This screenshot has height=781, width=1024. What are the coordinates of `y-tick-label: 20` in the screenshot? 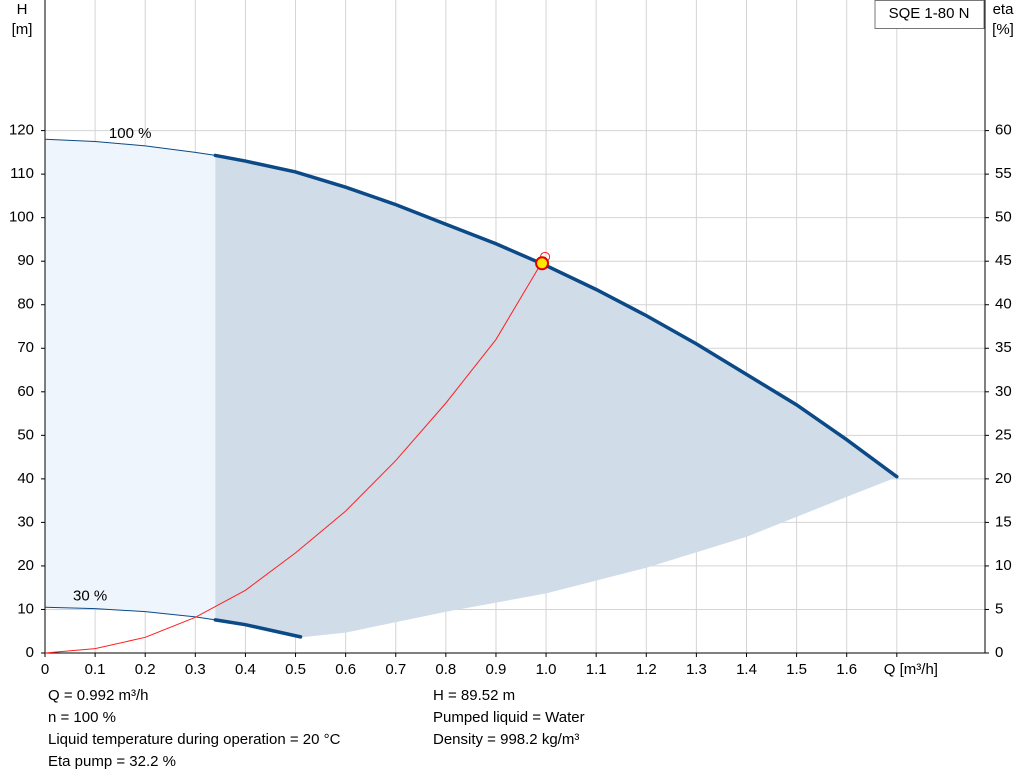 It's located at (25, 565).